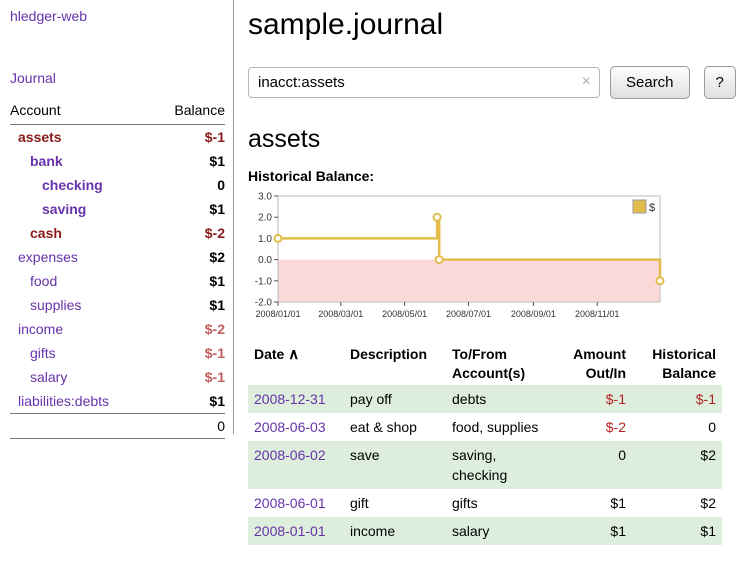 This screenshot has width=742, height=582. What do you see at coordinates (586, 81) in the screenshot?
I see `clear-search-icon: ×` at bounding box center [586, 81].